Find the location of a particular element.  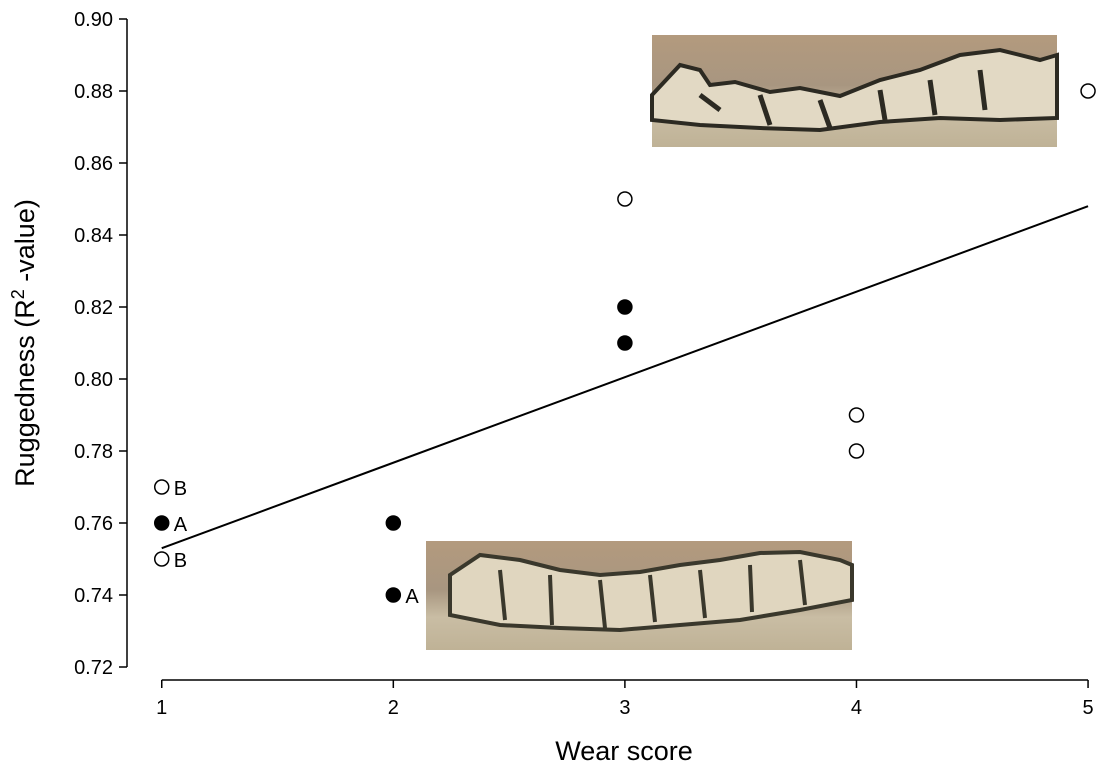

x-tick-label: 3 is located at coordinates (624, 708).